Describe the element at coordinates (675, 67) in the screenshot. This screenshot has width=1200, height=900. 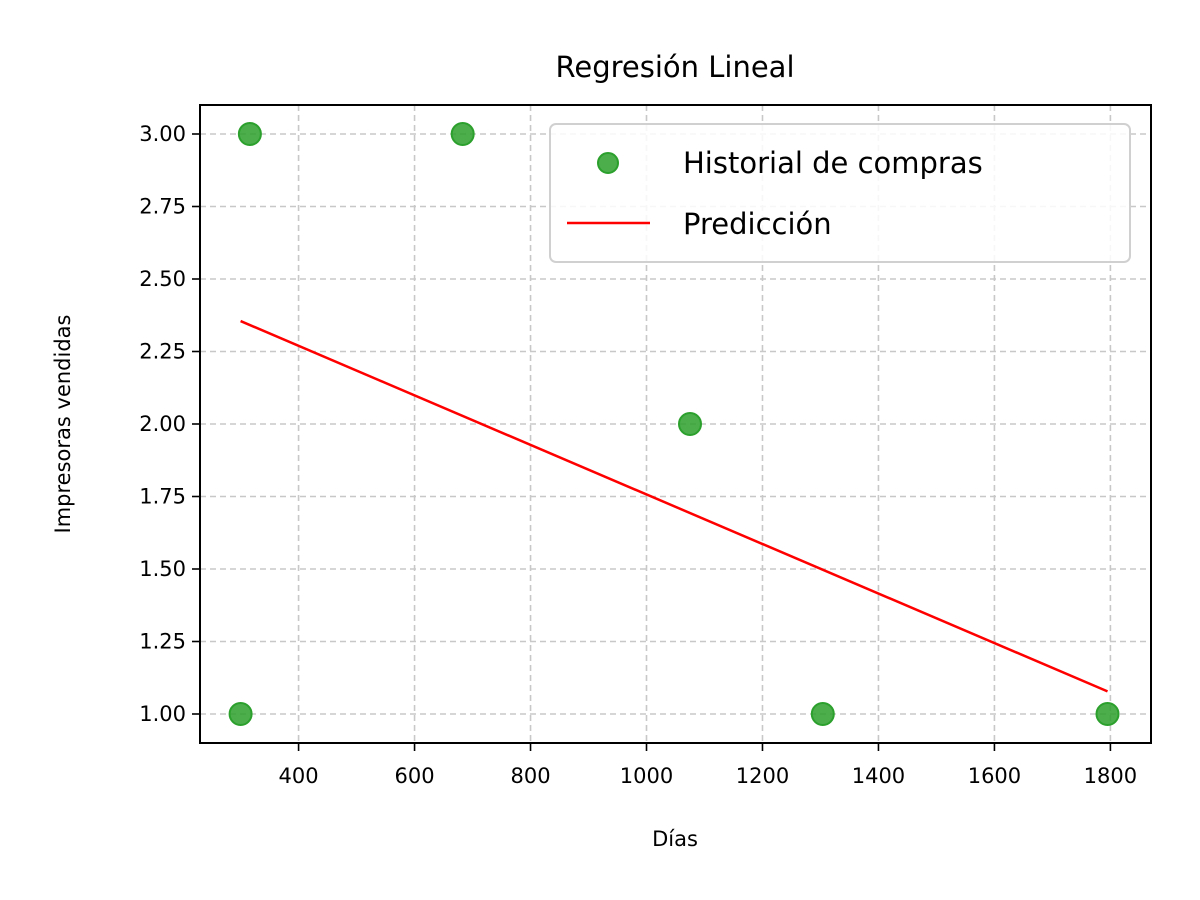
I see `chart-title: Regresión Lineal` at that location.